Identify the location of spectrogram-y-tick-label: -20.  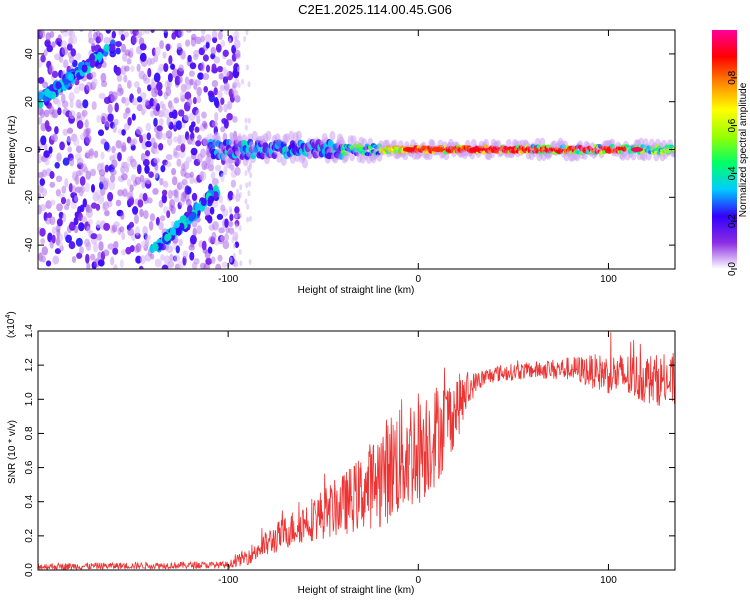
(29, 197).